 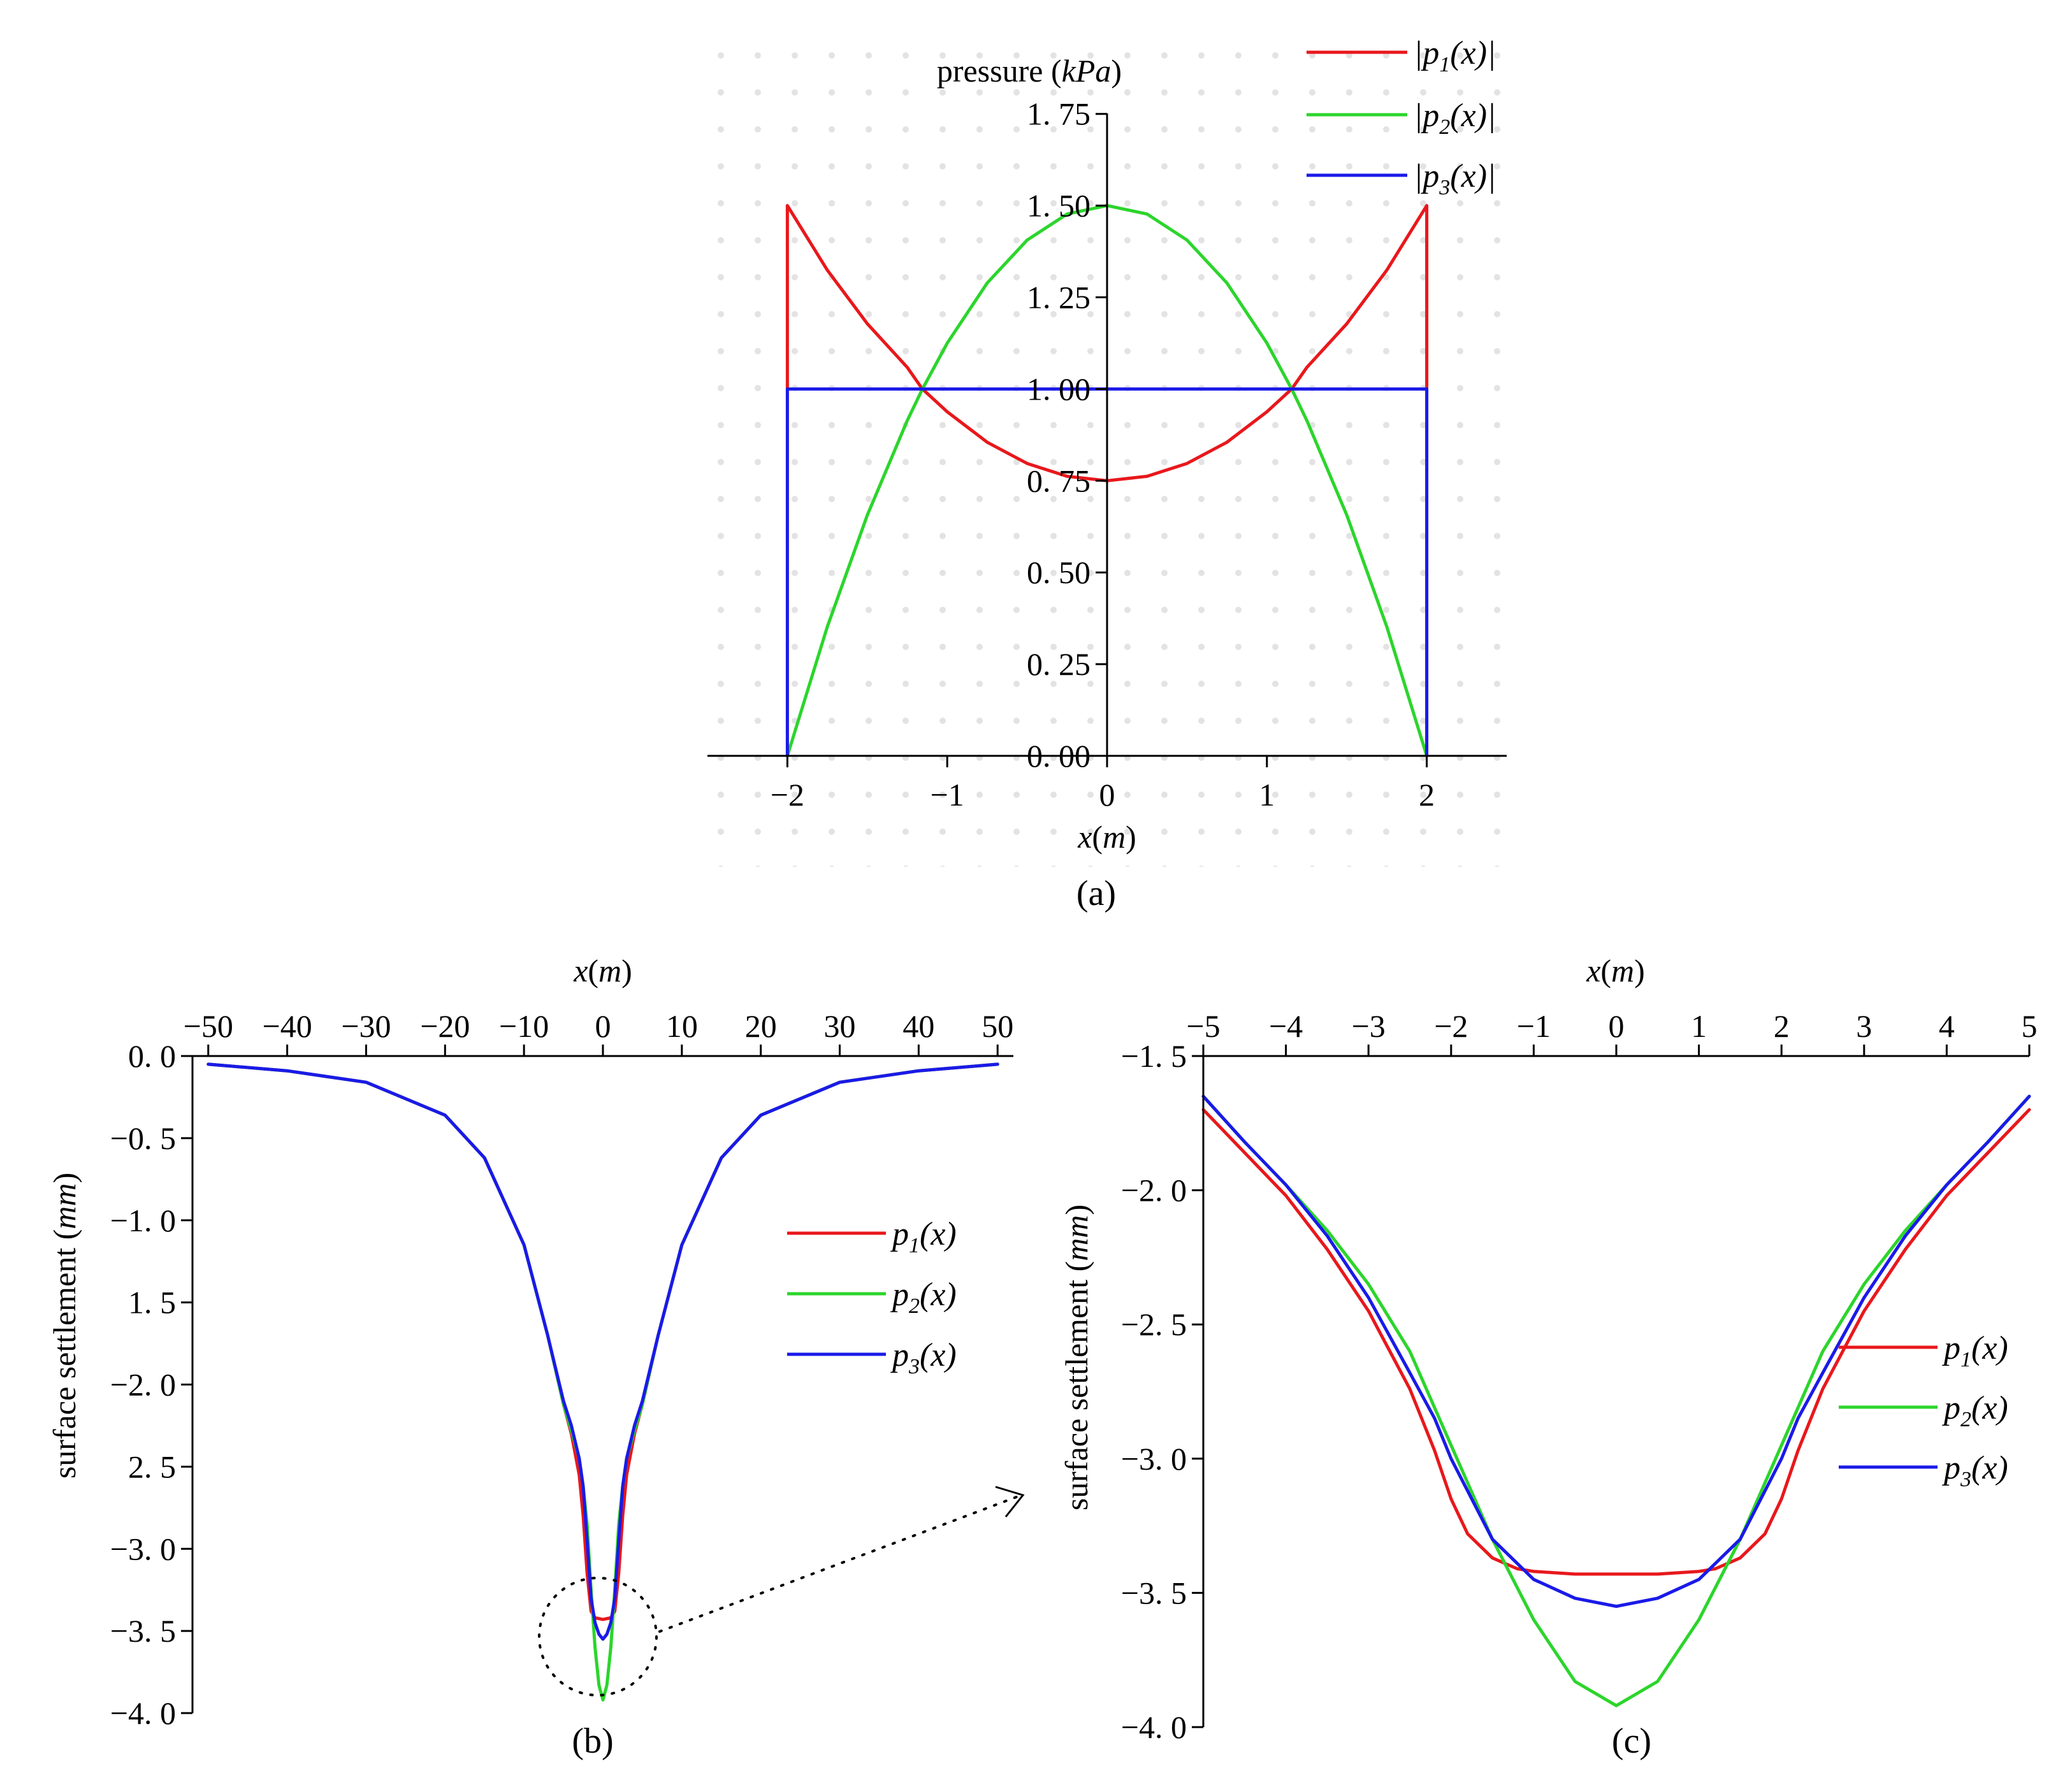 I want to click on panel-a-y-tick-label: 1. 50, so click(x=1058, y=206).